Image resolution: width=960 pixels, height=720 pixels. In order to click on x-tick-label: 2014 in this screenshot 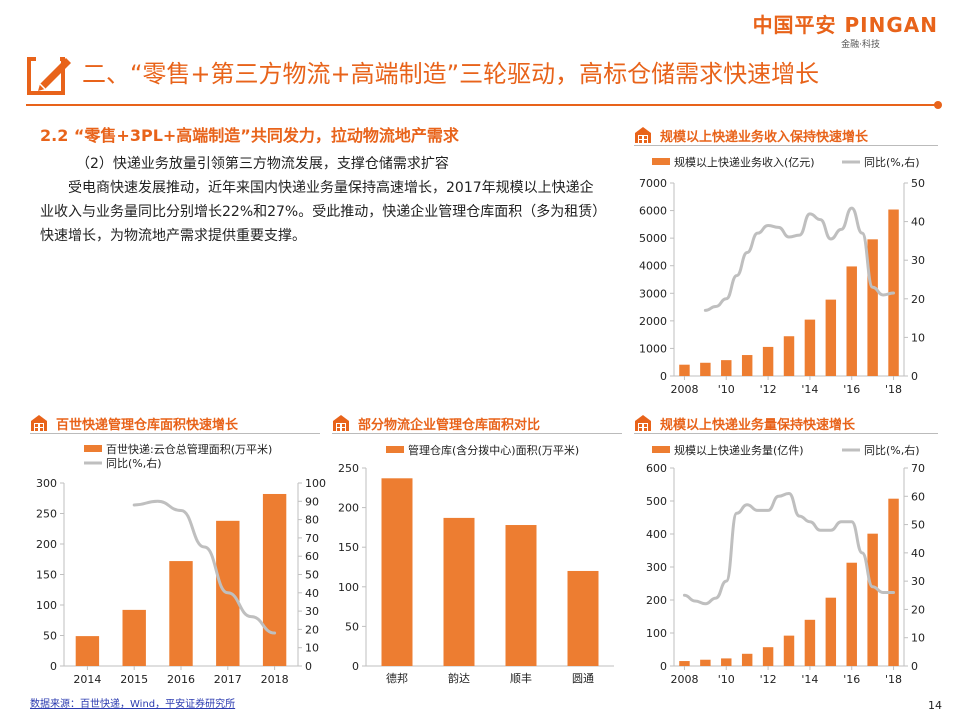, I will do `click(87, 679)`.